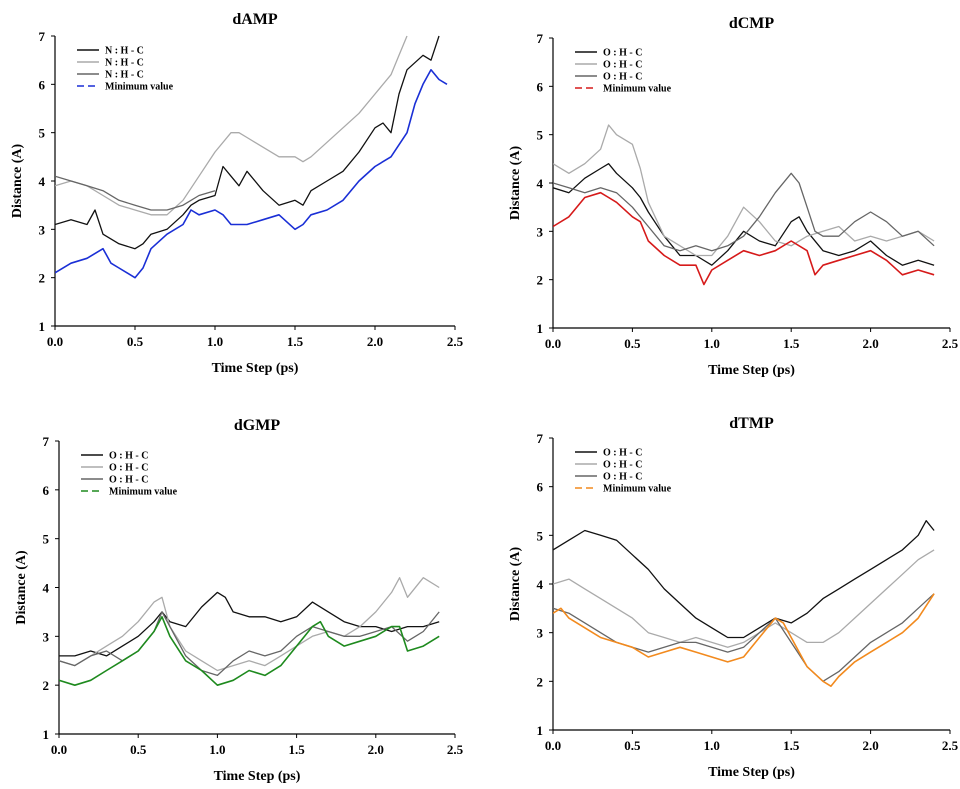 This screenshot has height=789, width=960. Describe the element at coordinates (622, 465) in the screenshot. I see `chart-dtmp-legend-label-1: O : H - C` at that location.